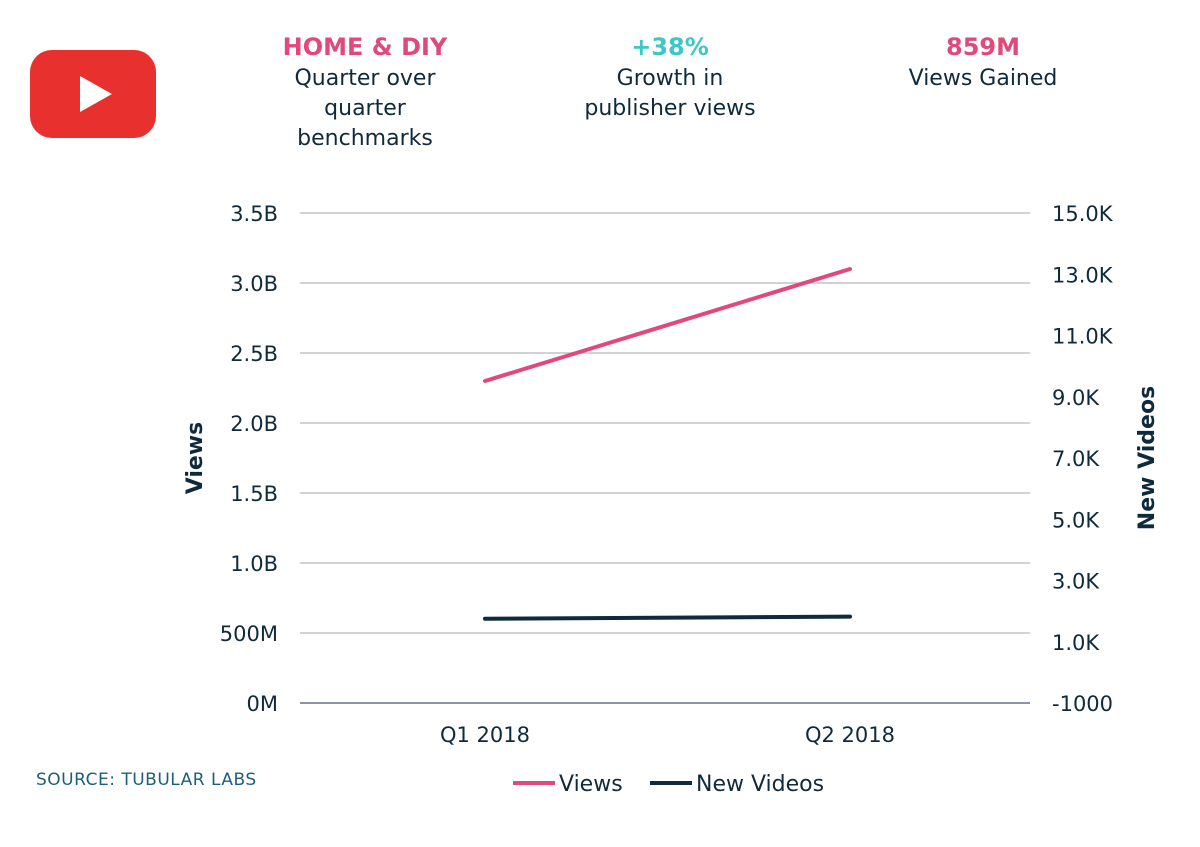 The image size is (1200, 847). What do you see at coordinates (146, 780) in the screenshot?
I see `source-note: SOURCE: TUBULAR LABS` at bounding box center [146, 780].